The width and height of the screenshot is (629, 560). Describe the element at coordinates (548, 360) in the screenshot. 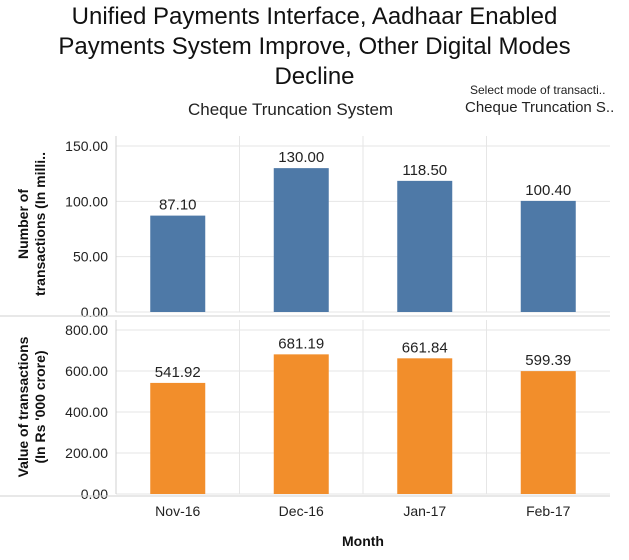

I see `data-label: 599.39` at that location.